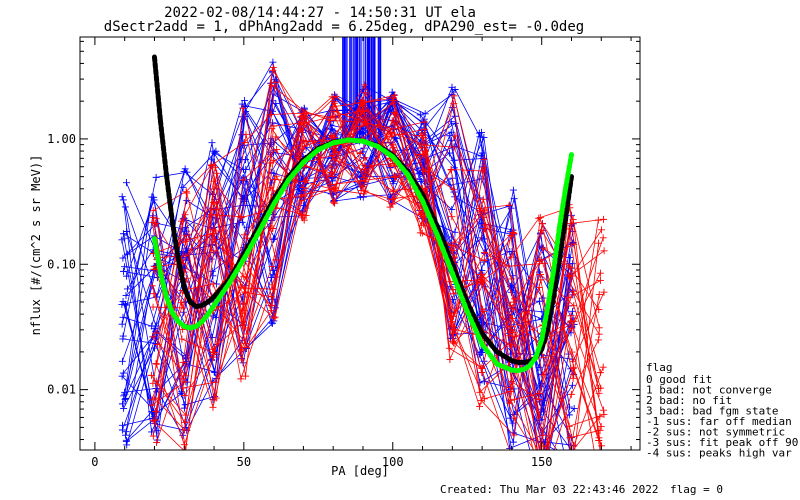  I want to click on legend-entry: 3 bad: bad fgm state, so click(712, 411).